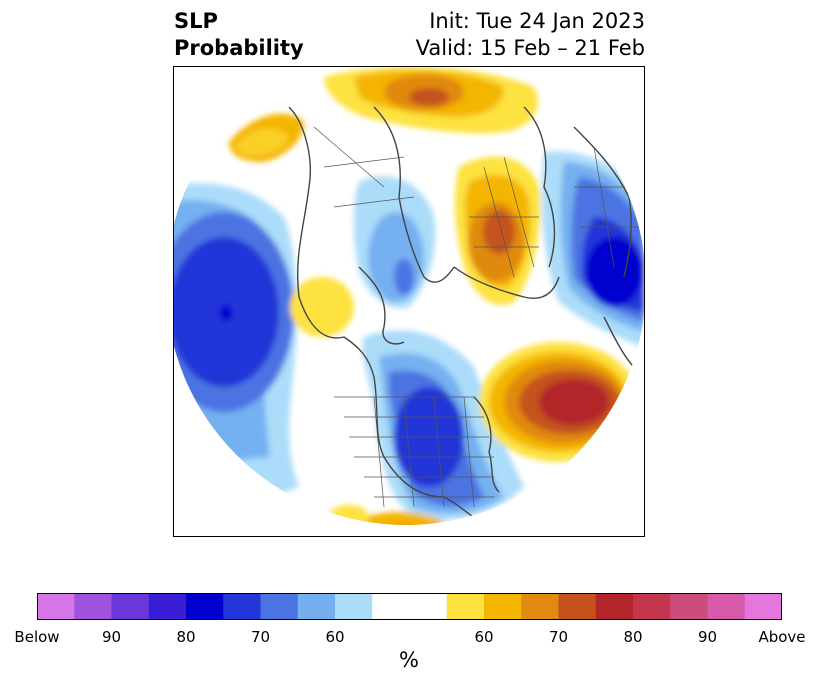 Image resolution: width=819 pixels, height=686 pixels. I want to click on title-valid: Valid: 15 Feb – 21 Feb, so click(530, 48).